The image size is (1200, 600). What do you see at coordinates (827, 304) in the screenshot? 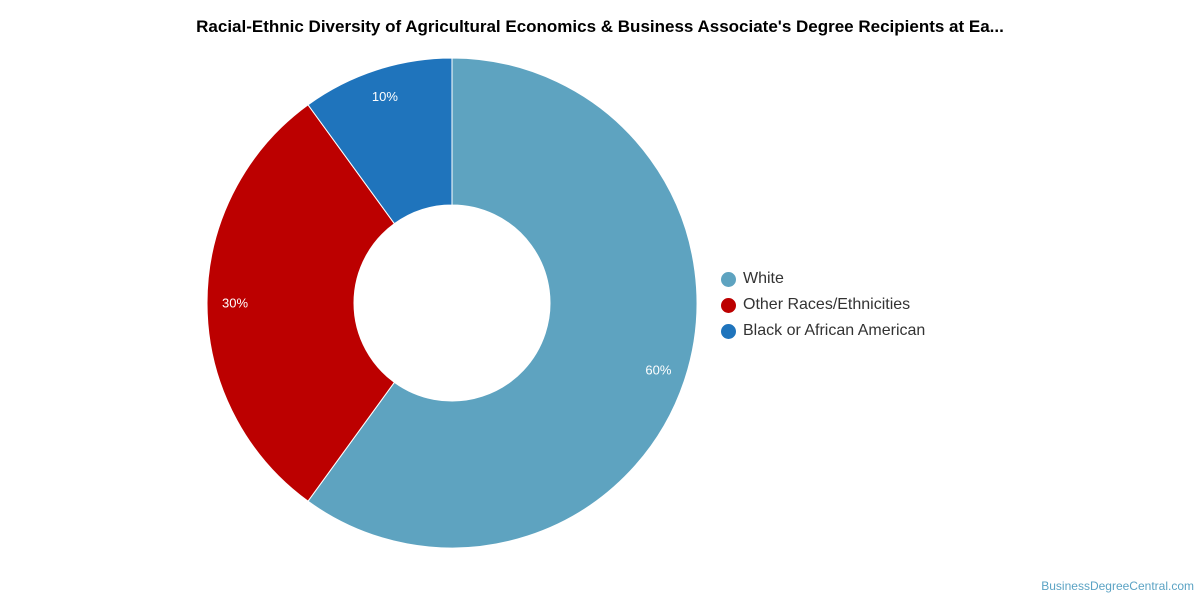
I see `legend-label-other-races: Other Races/Ethnicities` at bounding box center [827, 304].